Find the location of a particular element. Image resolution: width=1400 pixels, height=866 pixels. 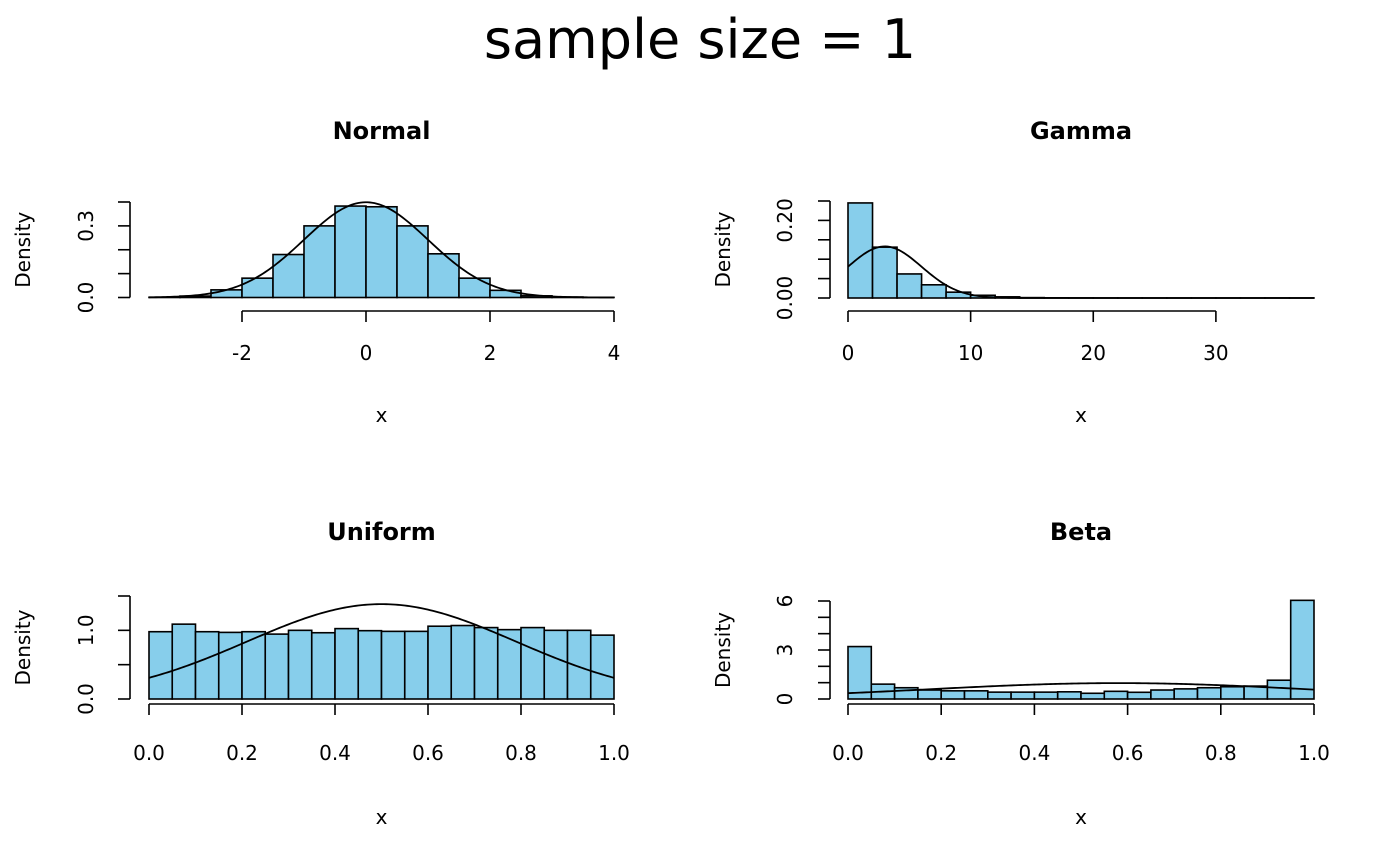

x-tick-label: 2 is located at coordinates (490, 353).